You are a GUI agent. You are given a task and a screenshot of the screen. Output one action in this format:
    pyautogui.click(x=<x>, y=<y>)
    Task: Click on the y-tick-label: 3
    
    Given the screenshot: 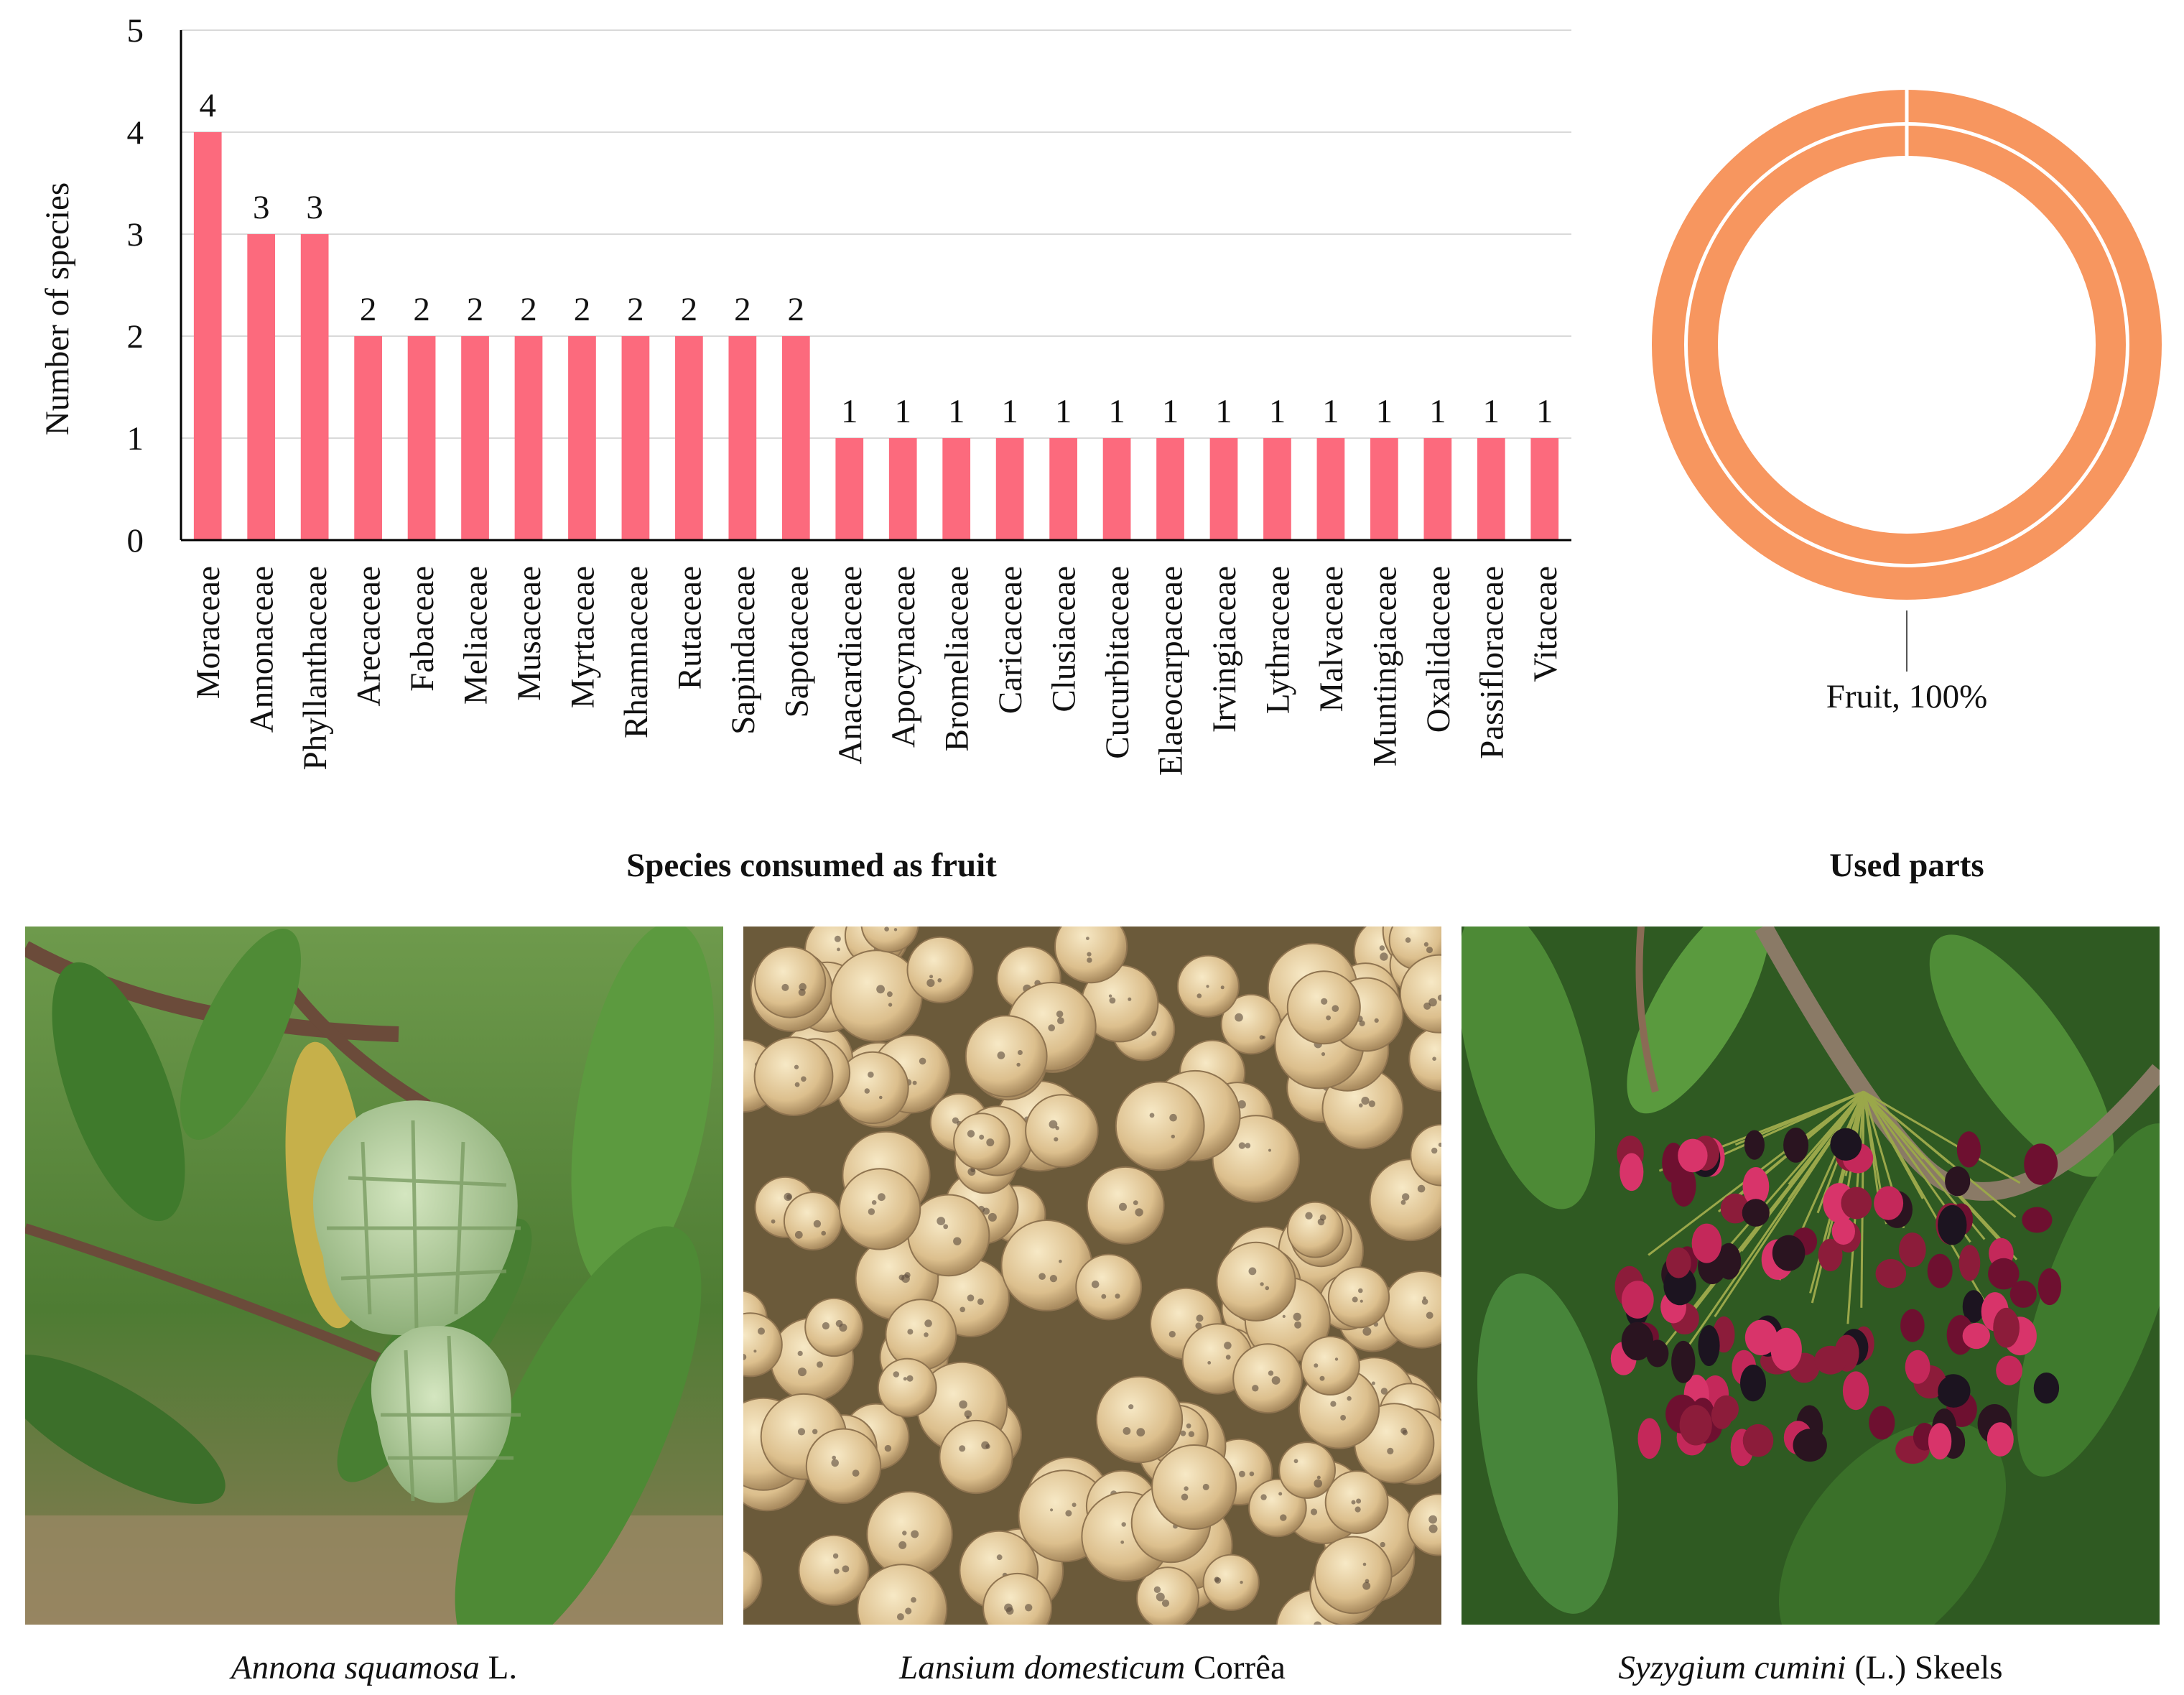 What is the action you would take?
    pyautogui.click(x=135, y=235)
    